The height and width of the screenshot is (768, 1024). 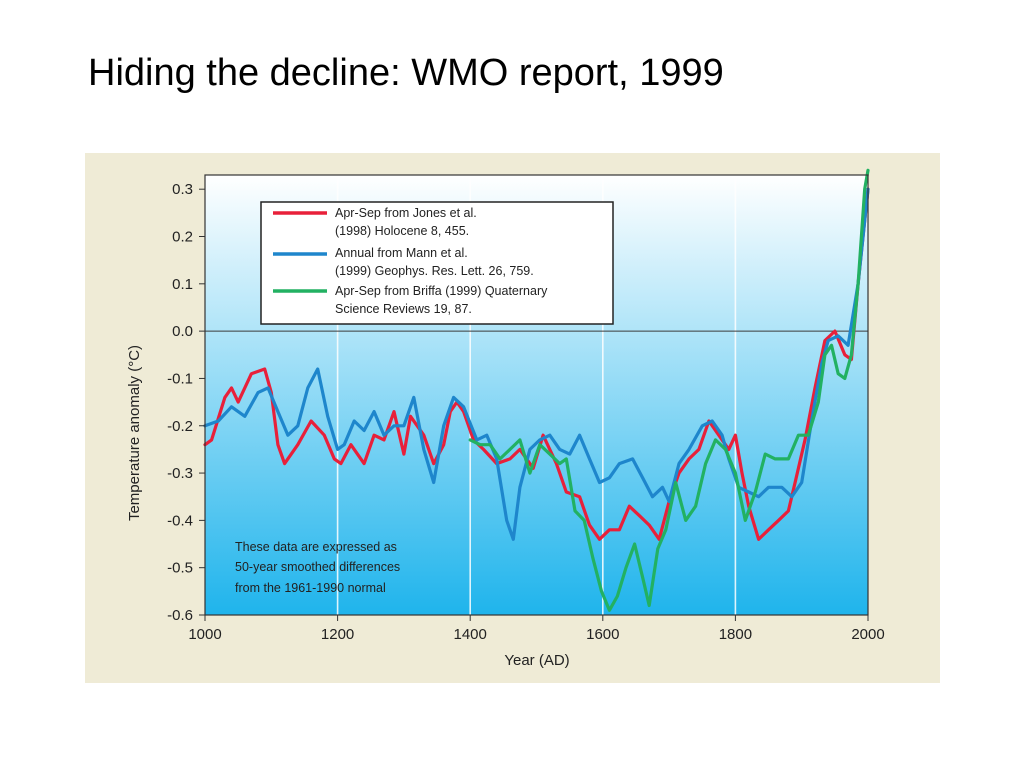 I want to click on legend-entry-jones-line1: Apr-Sep from Jones et al., so click(x=406, y=213).